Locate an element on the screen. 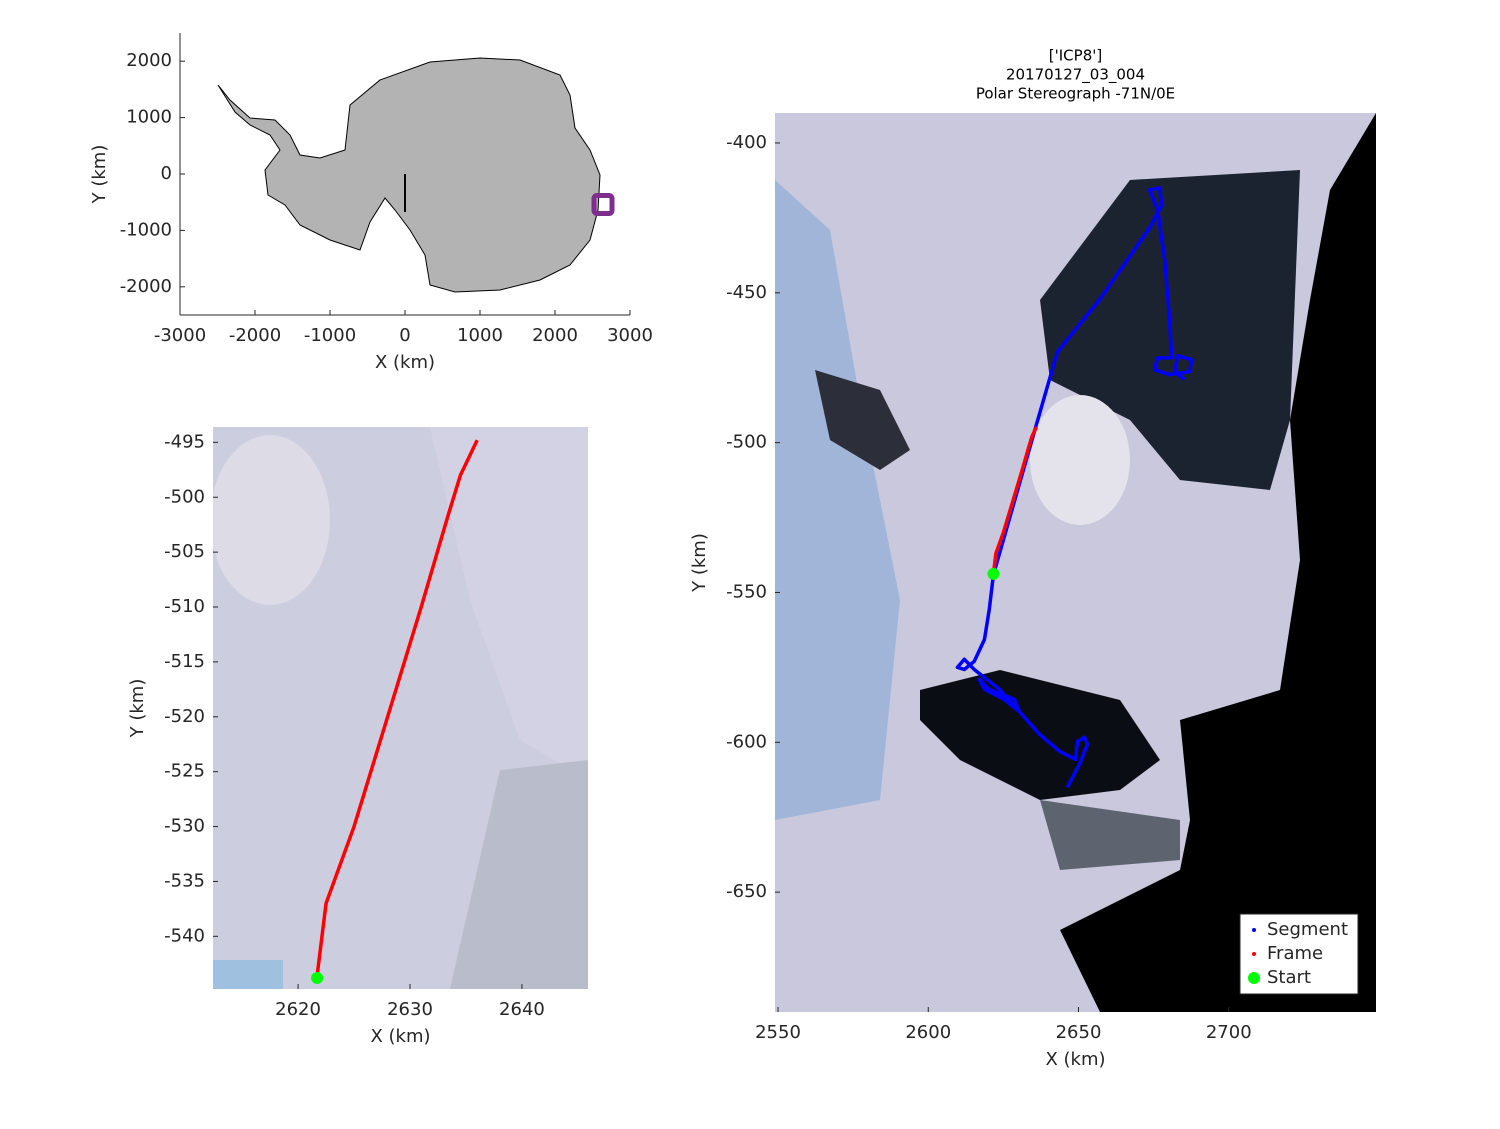  continent is located at coordinates (409, 175).